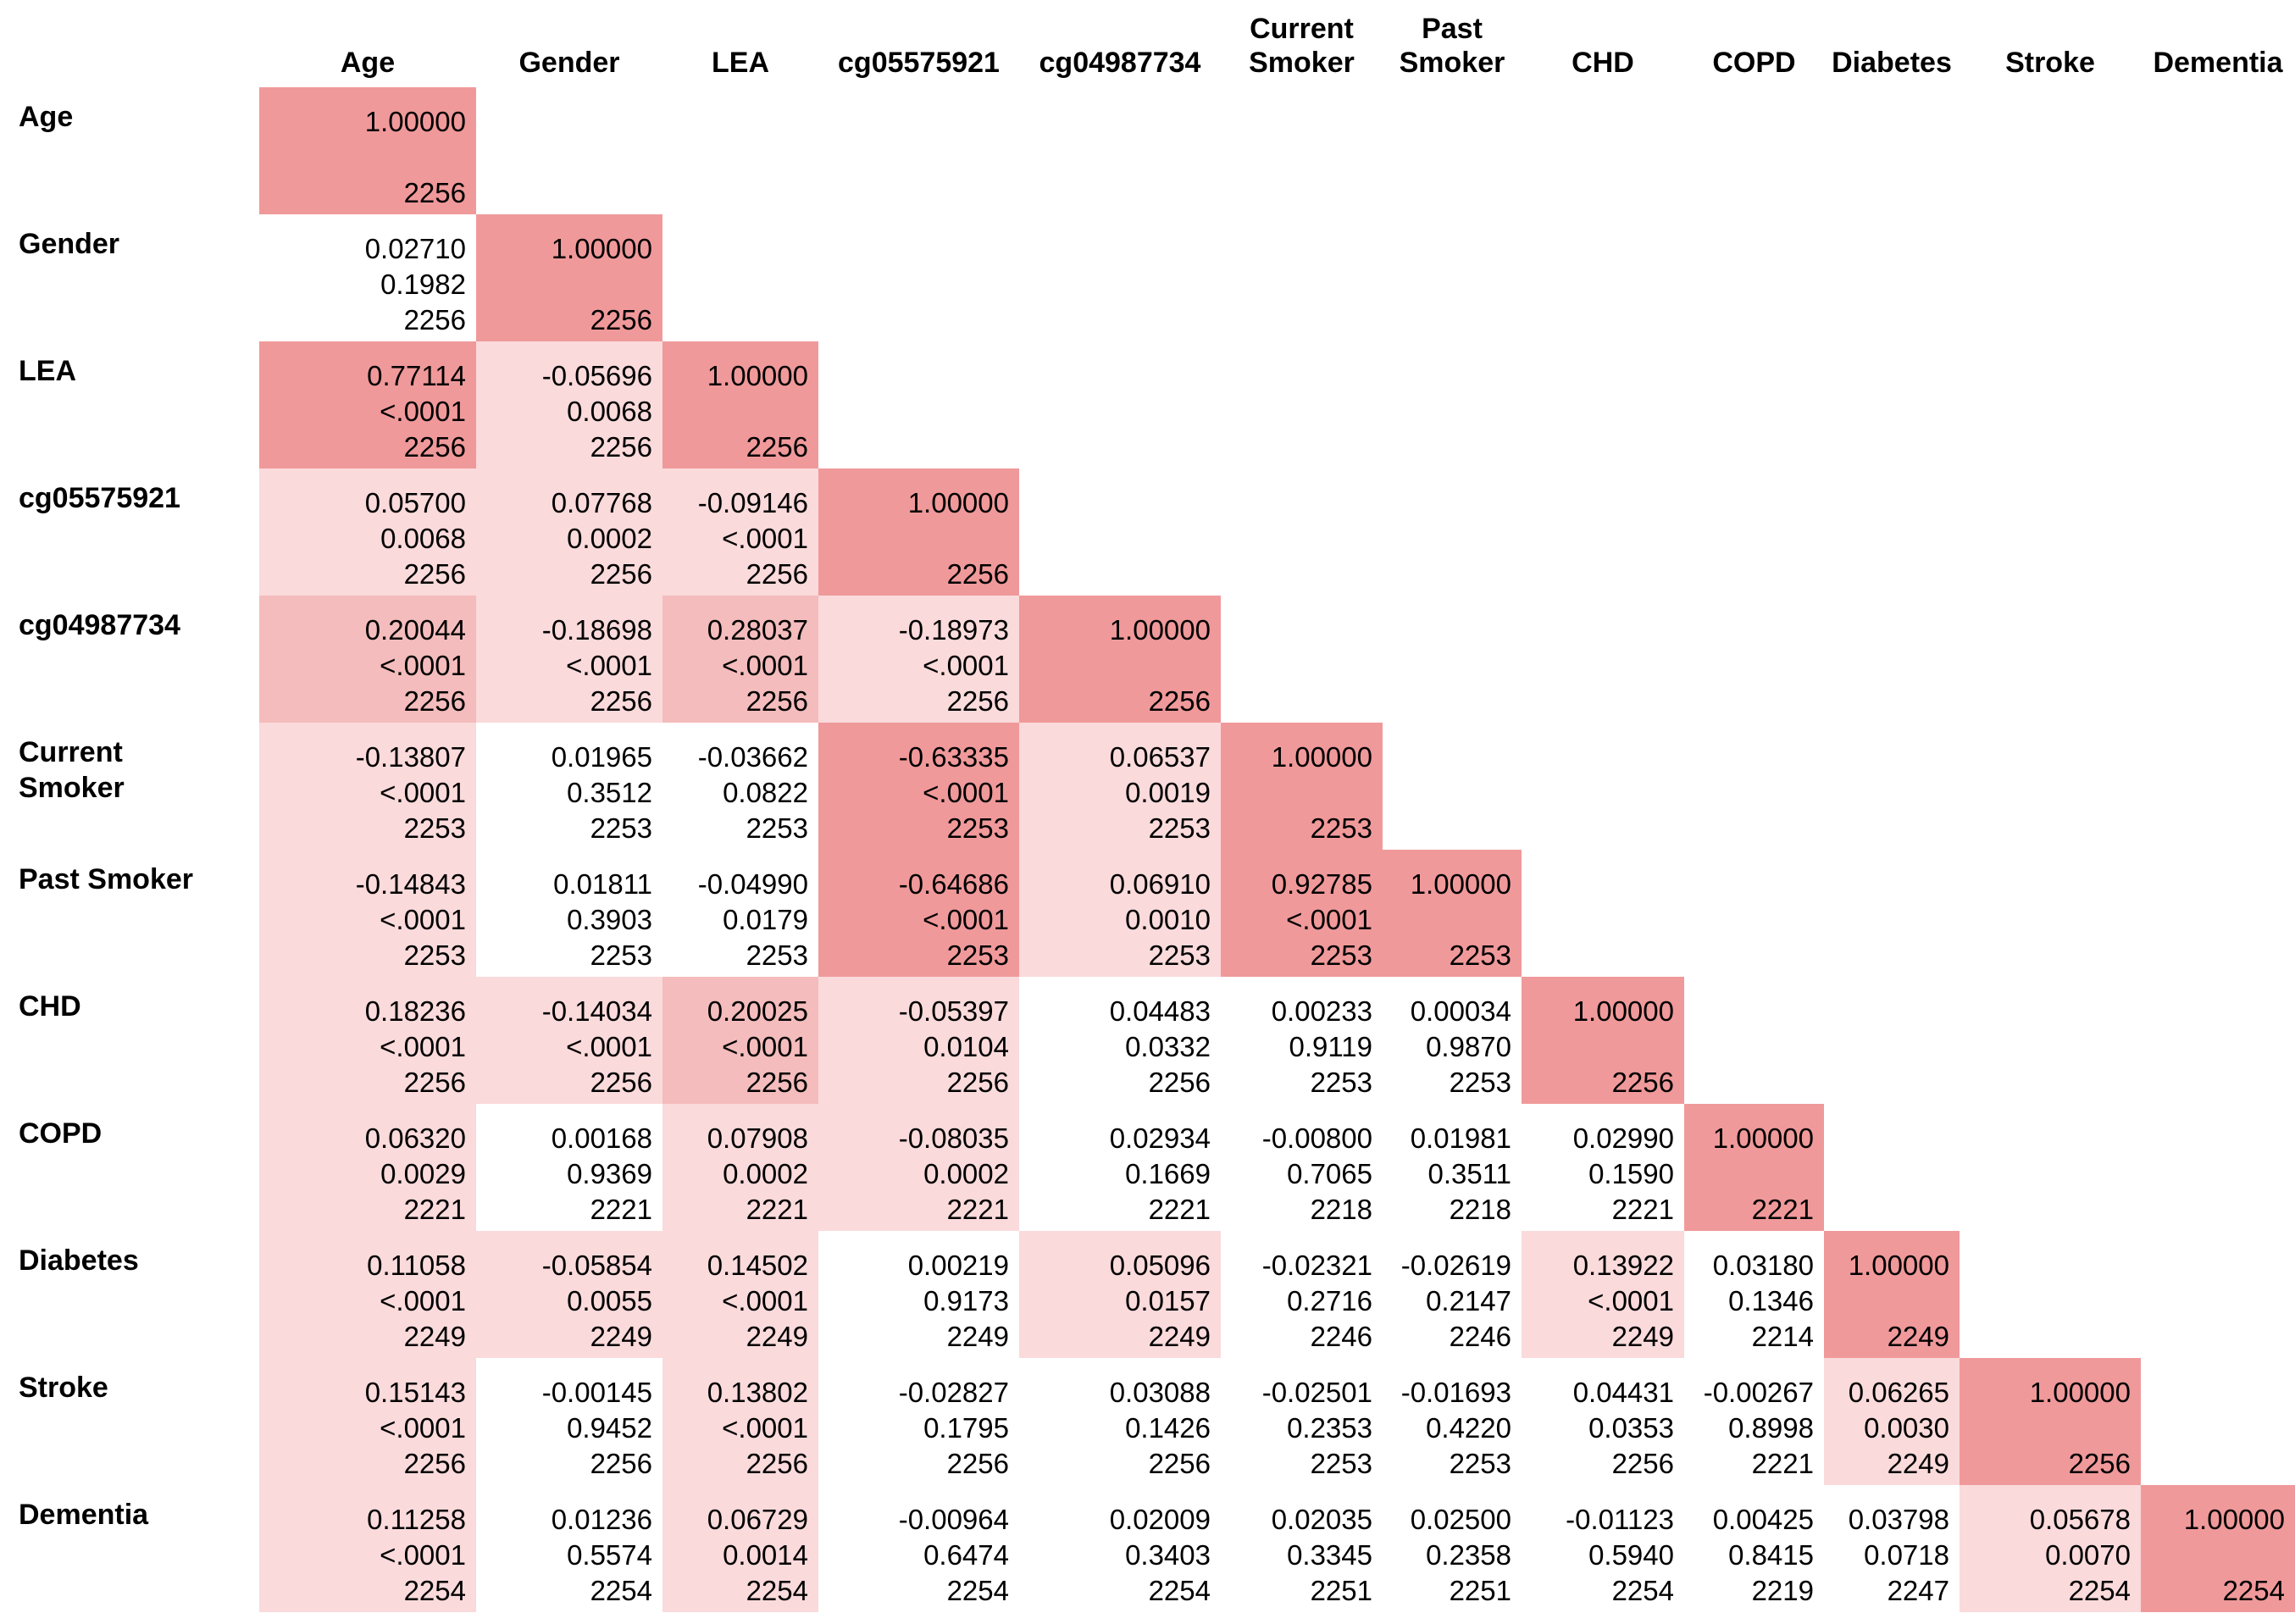 This screenshot has height=1624, width=2295. I want to click on matrix-cell: 0.02009 0.3403 2254, so click(1120, 1549).